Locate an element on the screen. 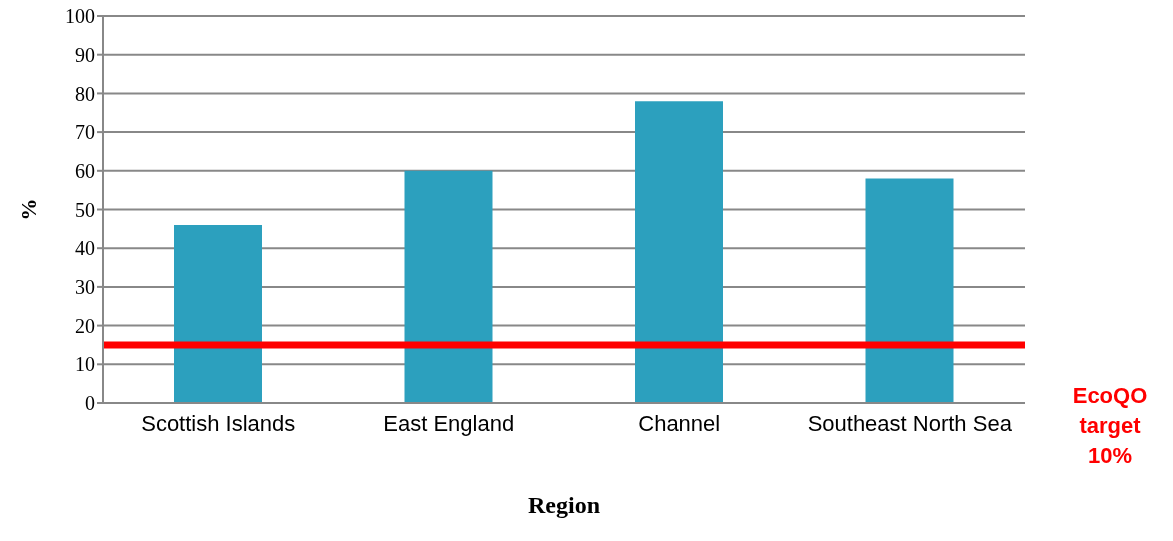 This screenshot has width=1173, height=541. y-tick-label: 90 is located at coordinates (85, 54).